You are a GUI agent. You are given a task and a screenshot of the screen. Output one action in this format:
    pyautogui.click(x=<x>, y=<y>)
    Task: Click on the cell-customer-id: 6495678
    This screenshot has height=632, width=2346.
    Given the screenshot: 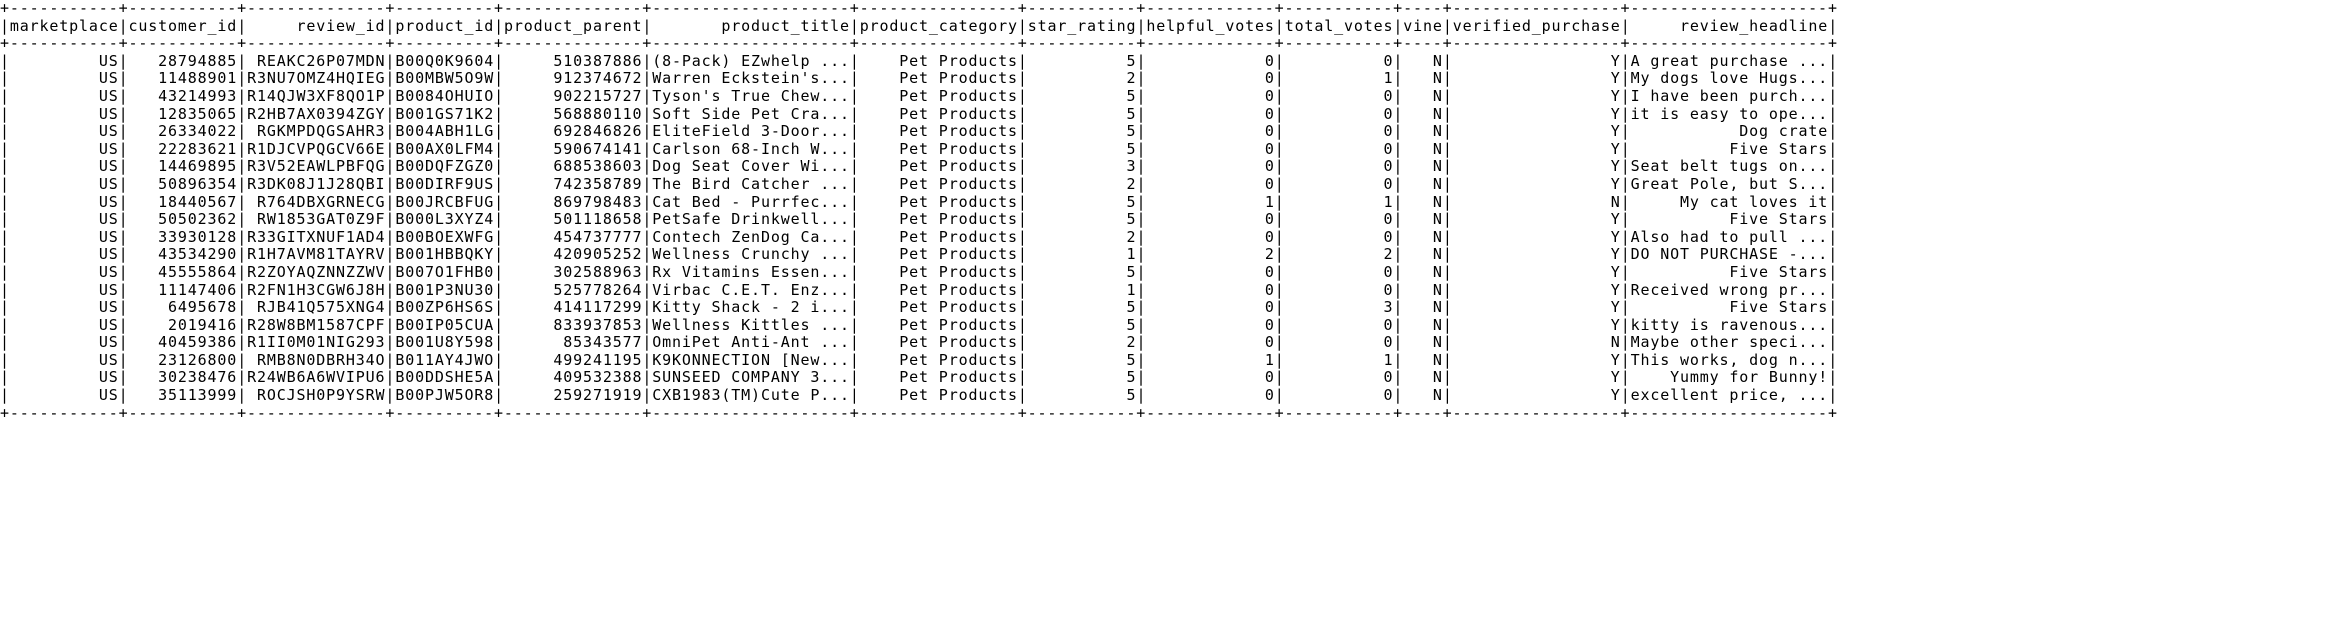 What is the action you would take?
    pyautogui.click(x=183, y=307)
    